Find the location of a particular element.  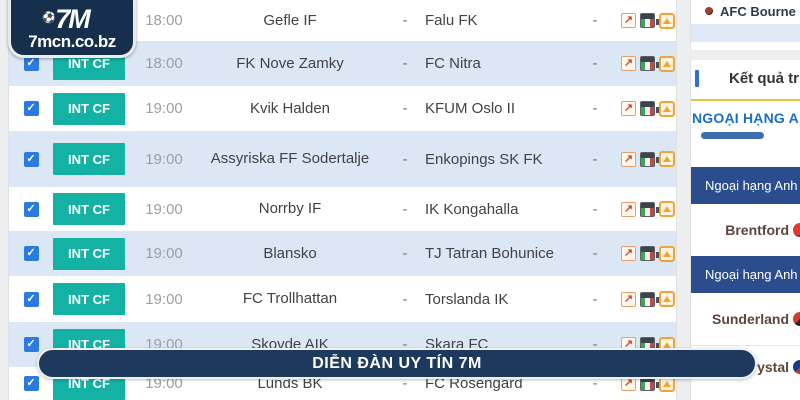

team-name: AFC Bourne is located at coordinates (758, 11).